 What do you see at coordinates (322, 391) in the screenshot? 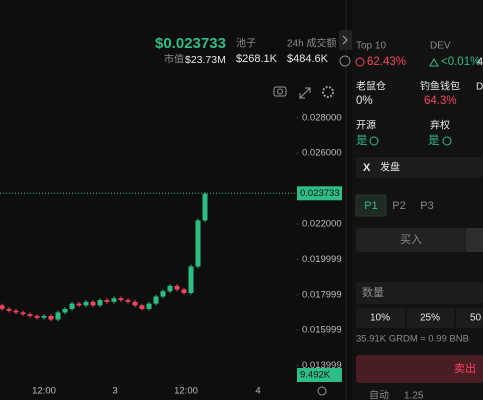
I see `clock-icon` at bounding box center [322, 391].